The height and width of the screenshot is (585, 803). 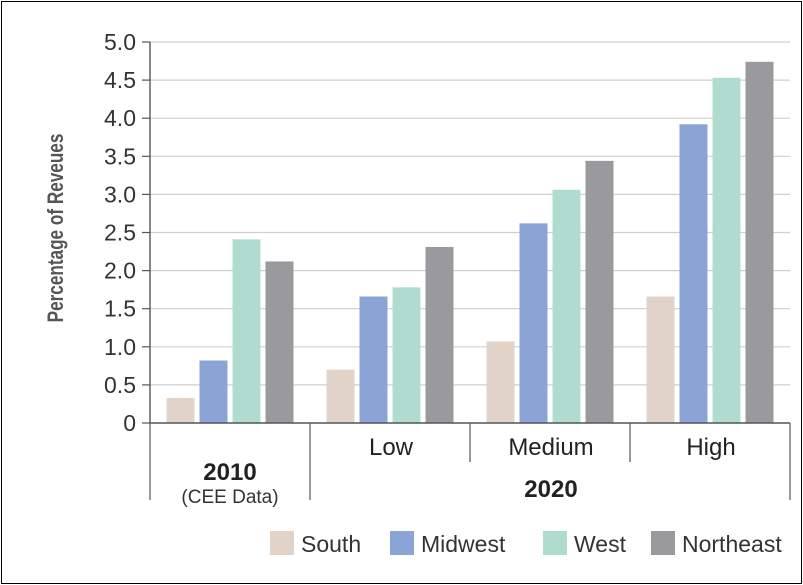 What do you see at coordinates (331, 544) in the screenshot?
I see `legend-label-south: South` at bounding box center [331, 544].